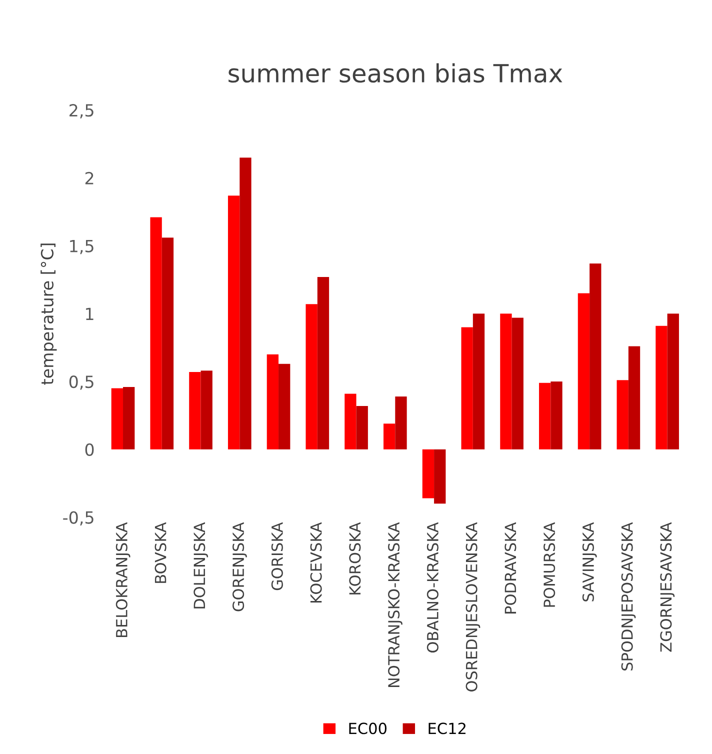 The height and width of the screenshot is (754, 712). I want to click on x-tick-label: OSREDNJESLOVENSKA, so click(473, 607).